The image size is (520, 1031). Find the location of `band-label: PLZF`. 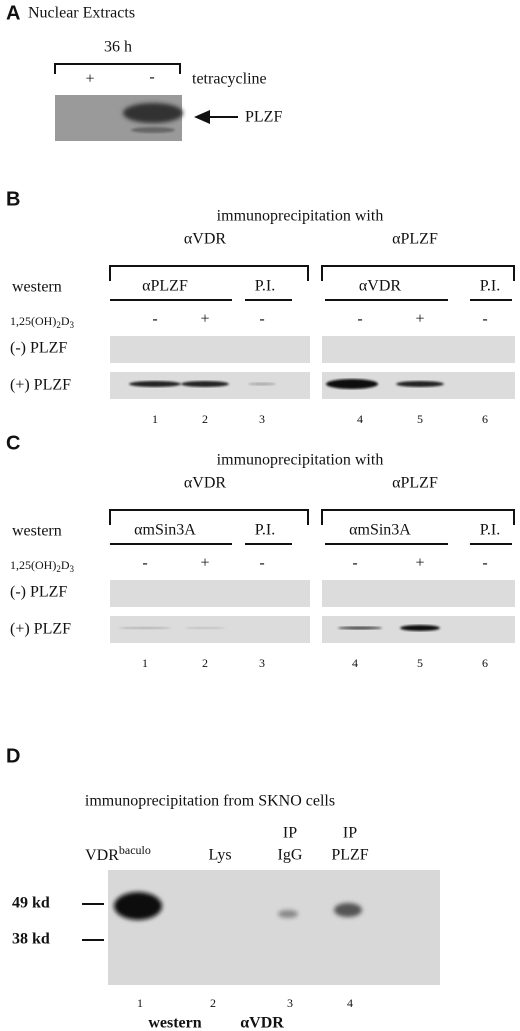

band-label: PLZF is located at coordinates (263, 117).